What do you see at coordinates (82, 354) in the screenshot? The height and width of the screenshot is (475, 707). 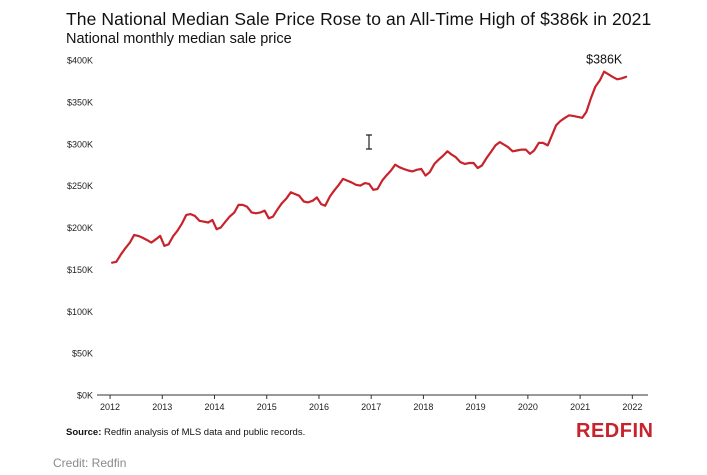 I see `y-tick-label: $50K` at bounding box center [82, 354].